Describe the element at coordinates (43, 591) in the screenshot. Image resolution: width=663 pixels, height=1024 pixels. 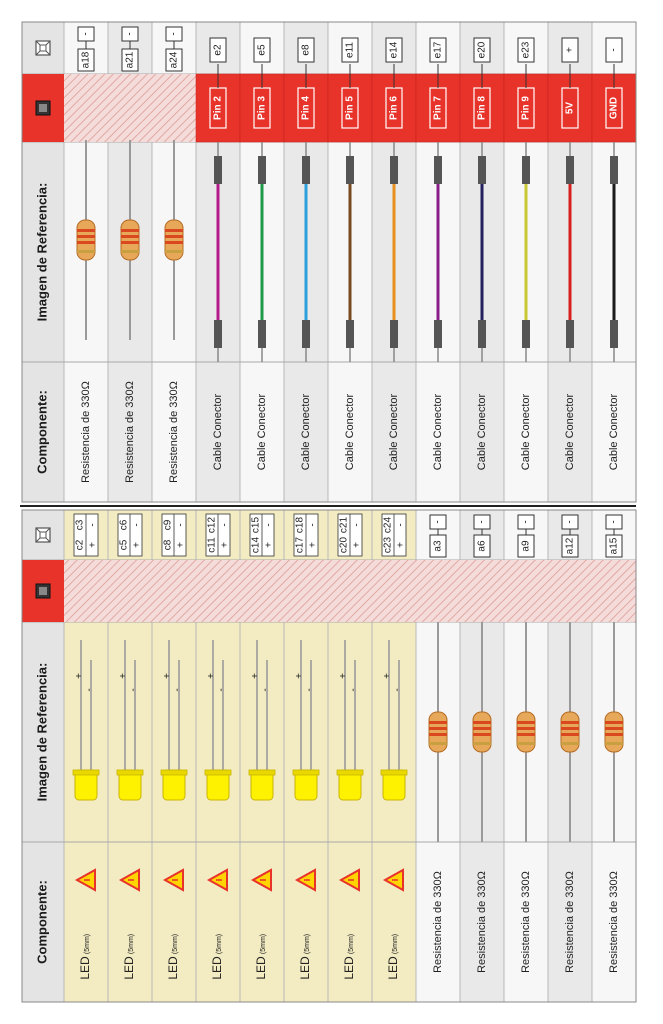
I see `chip-icon-core` at that location.